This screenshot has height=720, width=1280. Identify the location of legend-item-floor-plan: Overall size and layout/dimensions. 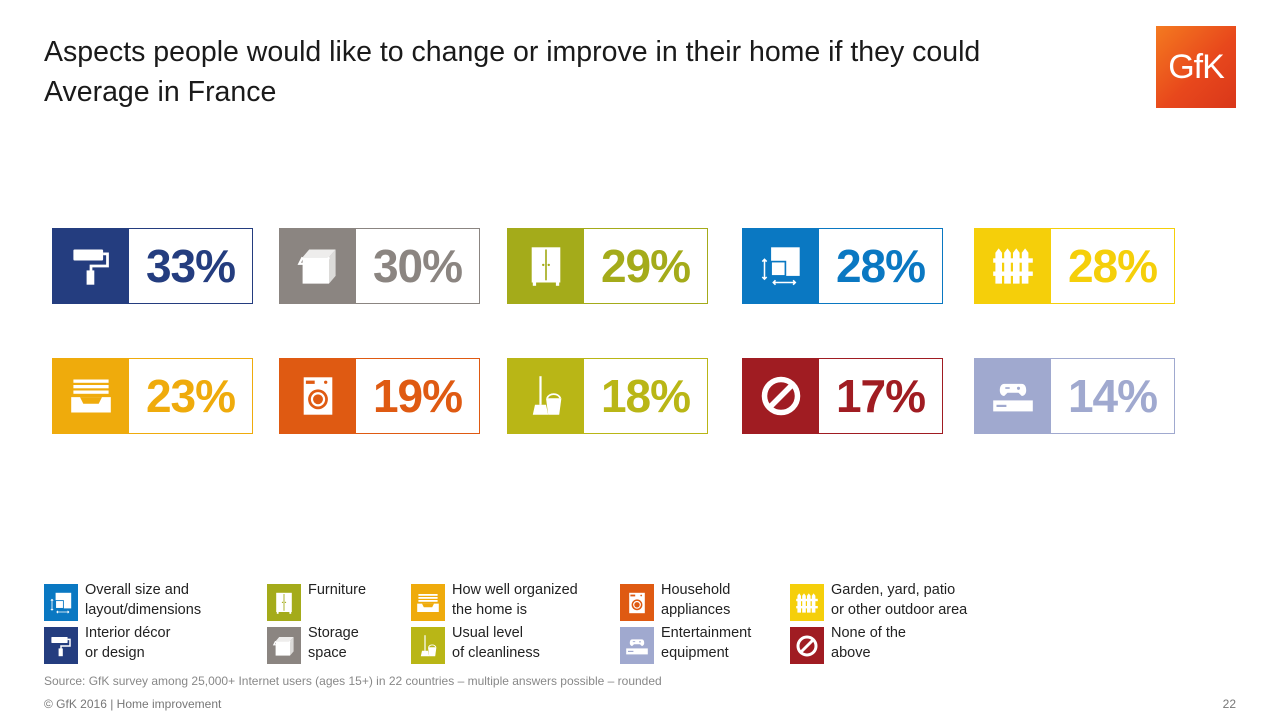
(123, 601).